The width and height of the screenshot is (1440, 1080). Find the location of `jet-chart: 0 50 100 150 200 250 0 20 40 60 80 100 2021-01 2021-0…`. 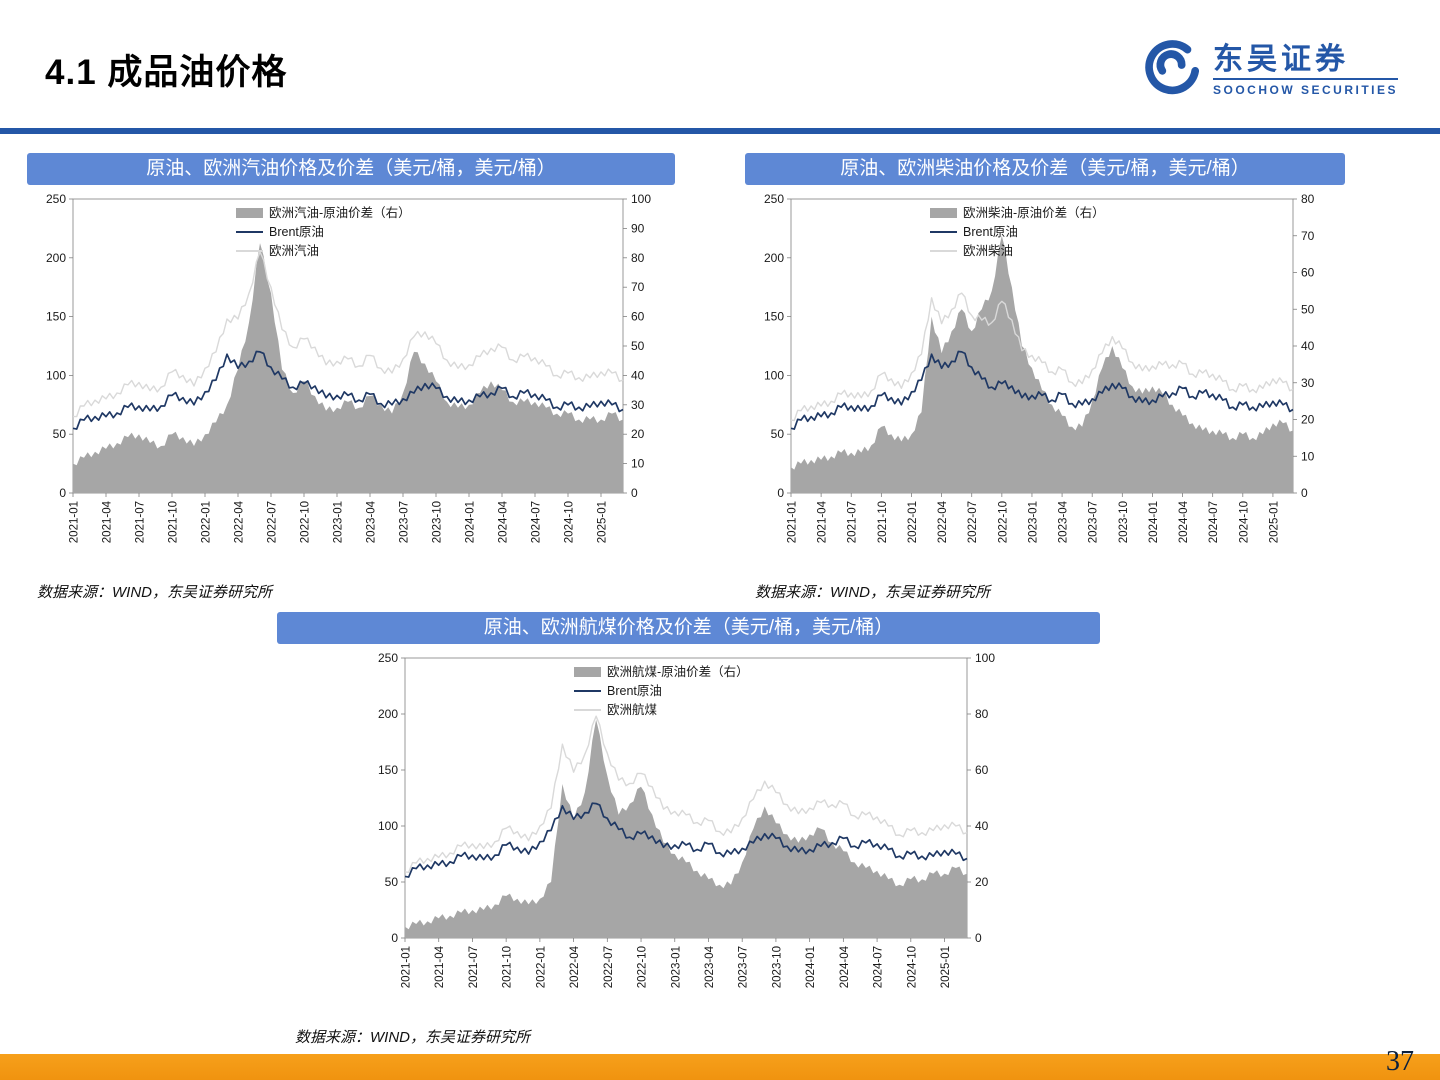

jet-chart: 0 50 100 150 200 250 0 20 40 60 80 100 2021-01 2021-0… is located at coordinates (685, 819).